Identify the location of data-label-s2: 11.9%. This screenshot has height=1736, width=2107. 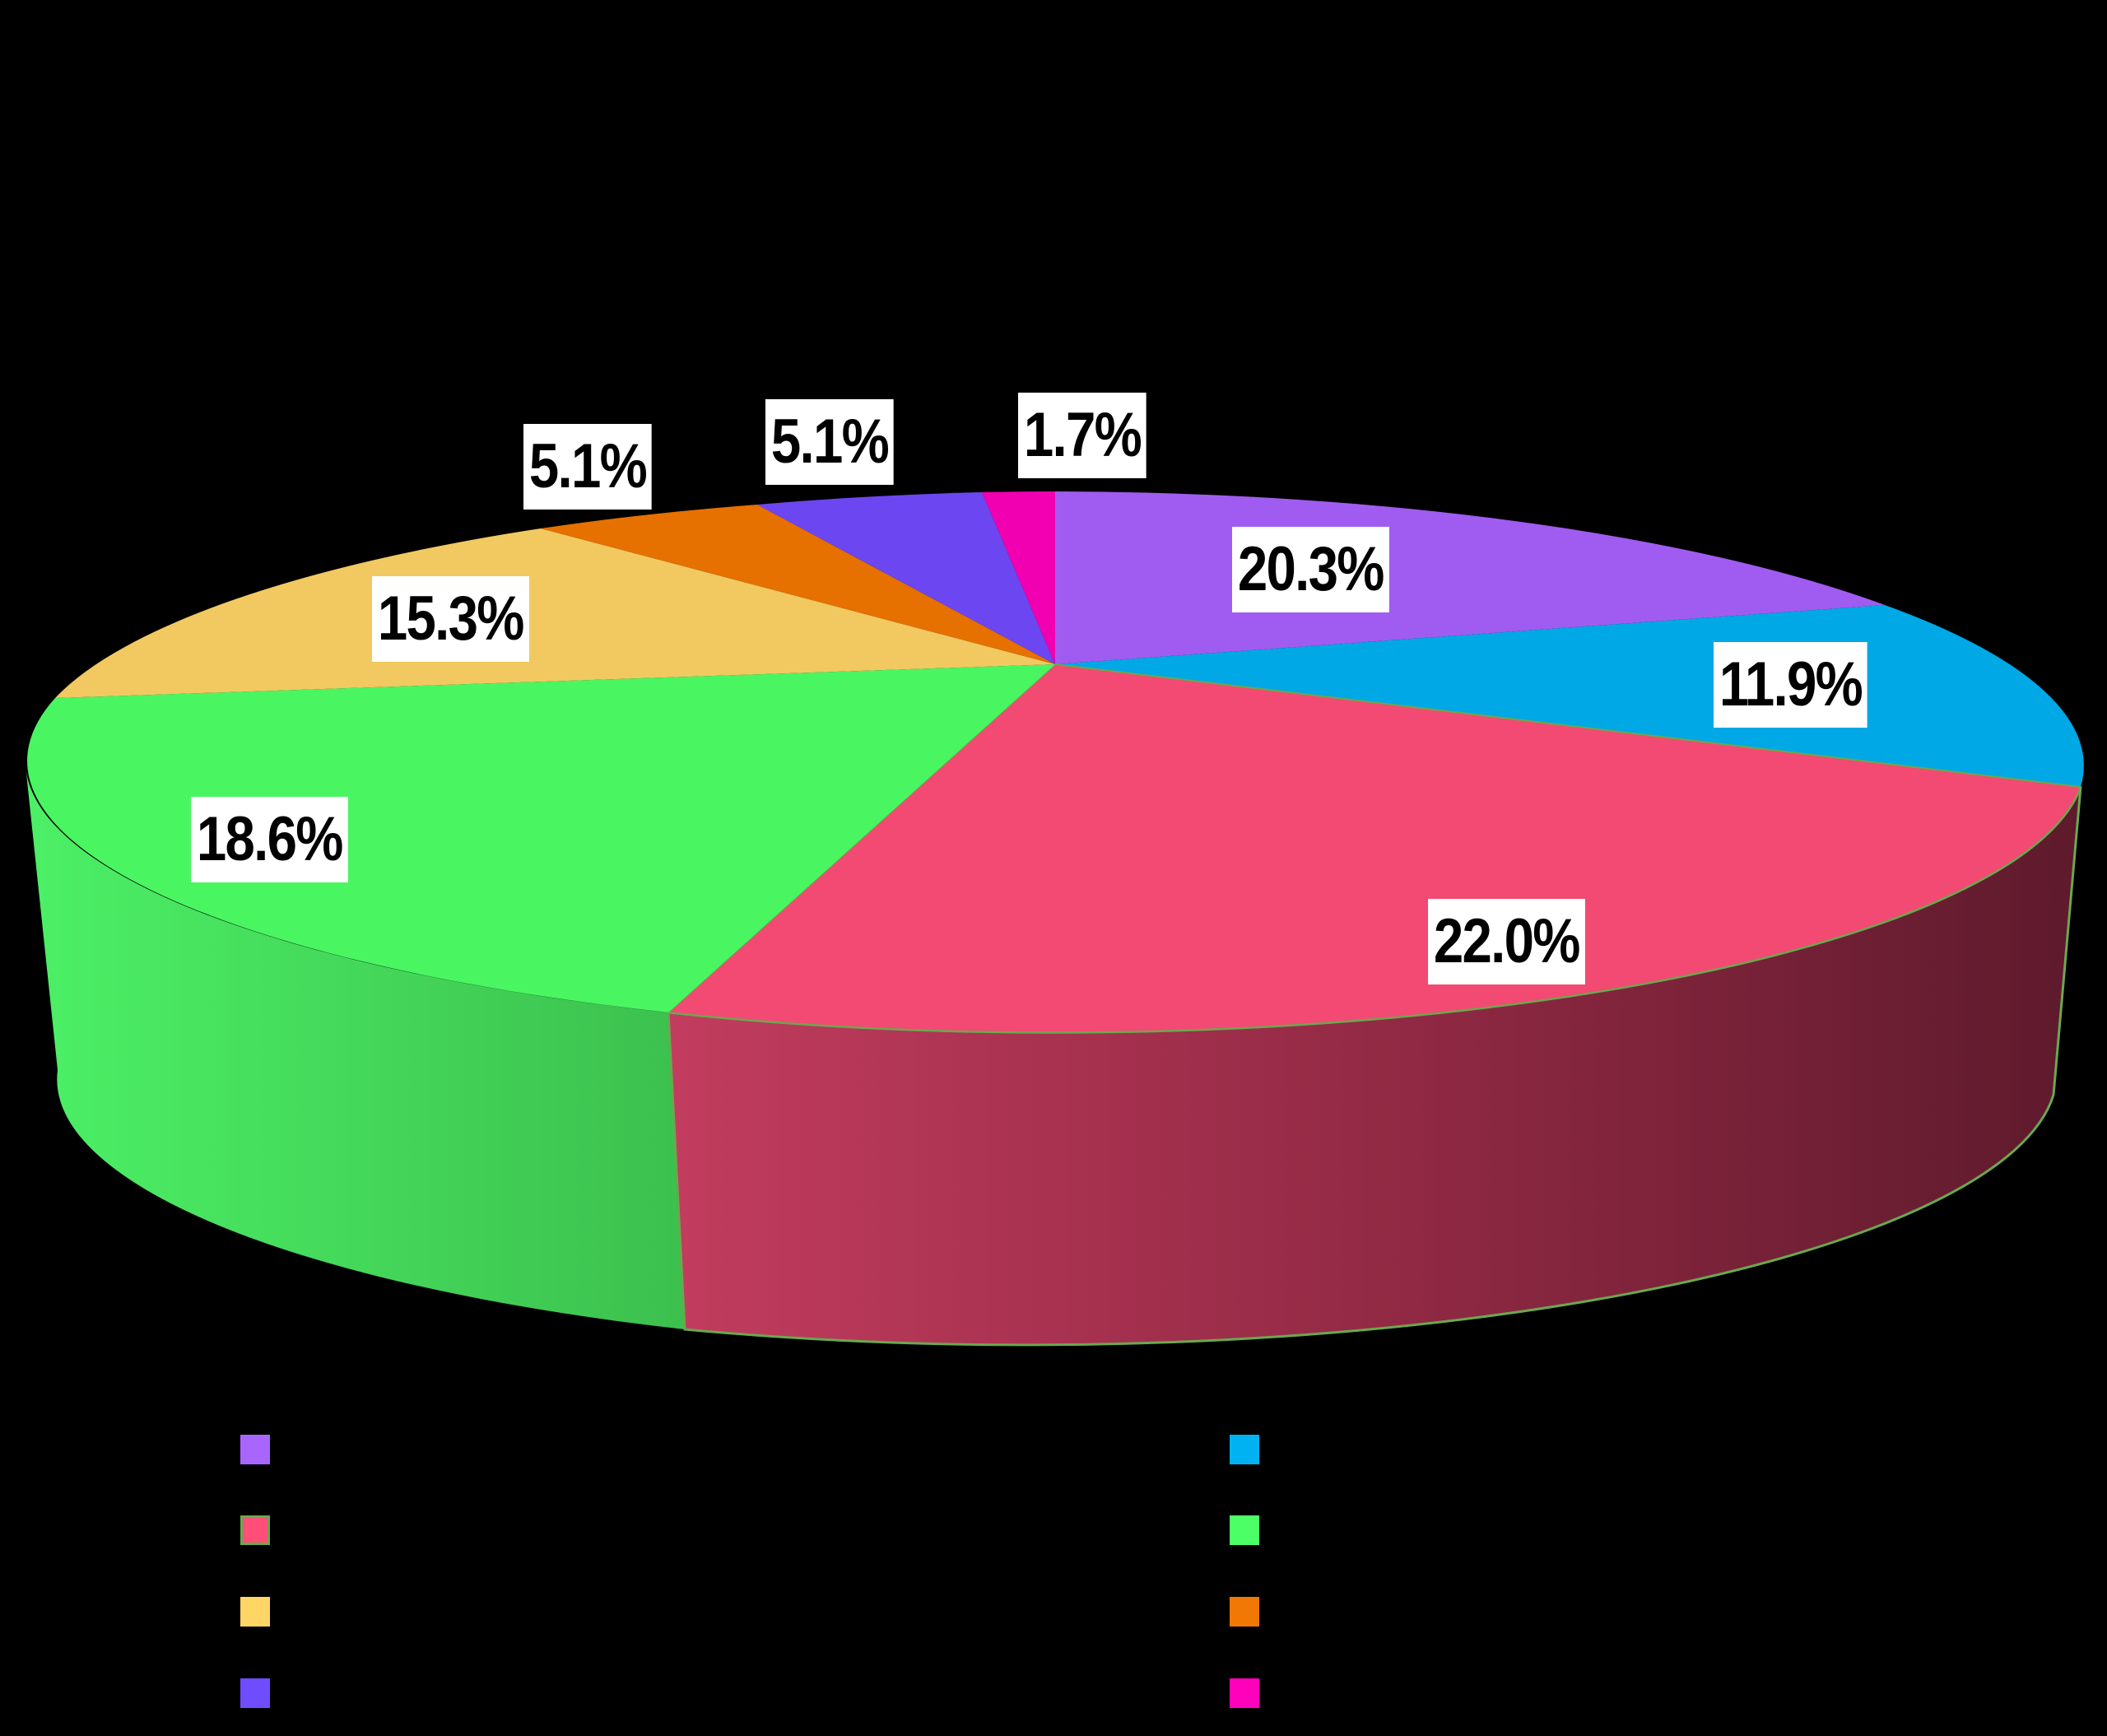
(1790, 685).